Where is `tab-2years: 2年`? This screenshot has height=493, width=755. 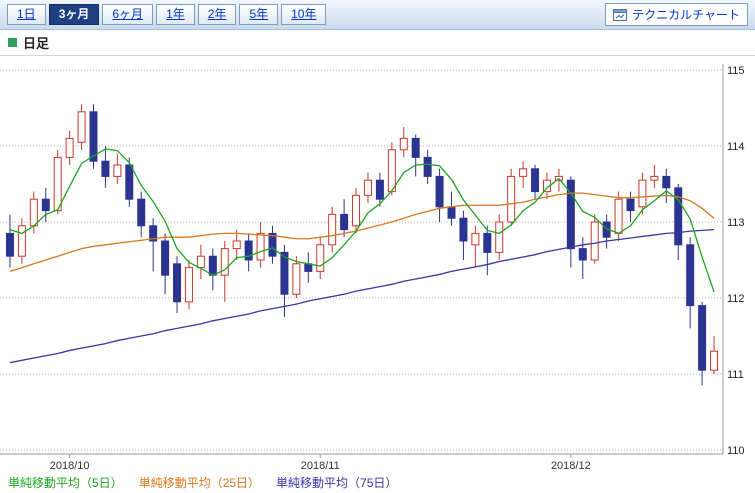 tab-2years: 2年 is located at coordinates (217, 14).